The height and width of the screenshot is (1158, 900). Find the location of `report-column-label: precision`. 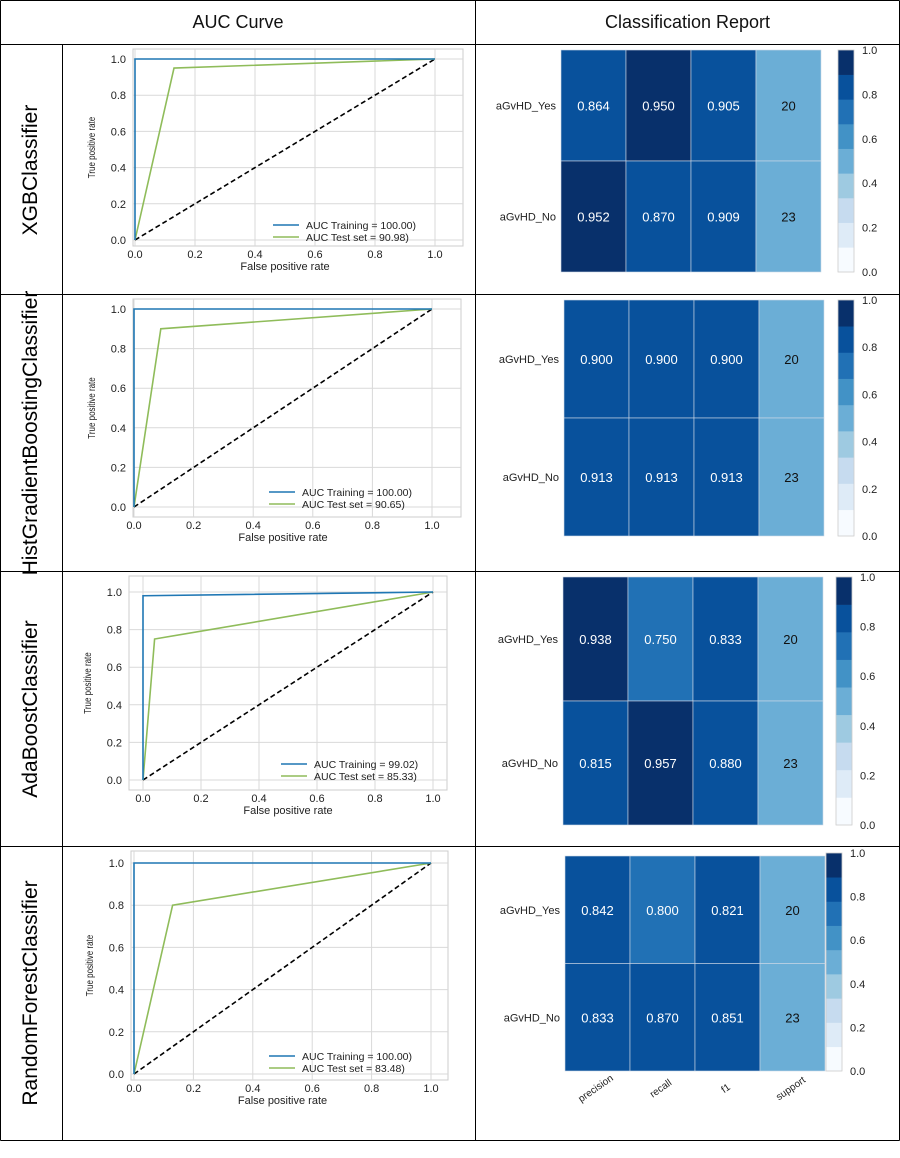

report-column-label: precision is located at coordinates (596, 1089).